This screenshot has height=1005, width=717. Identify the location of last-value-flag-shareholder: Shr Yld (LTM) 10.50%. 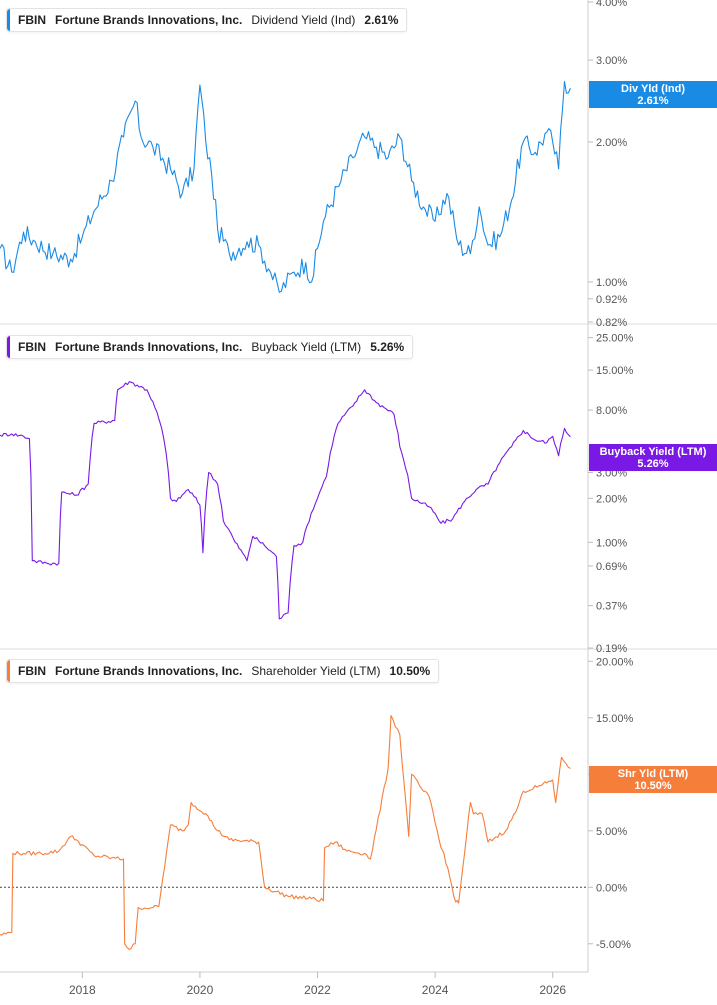
(653, 779).